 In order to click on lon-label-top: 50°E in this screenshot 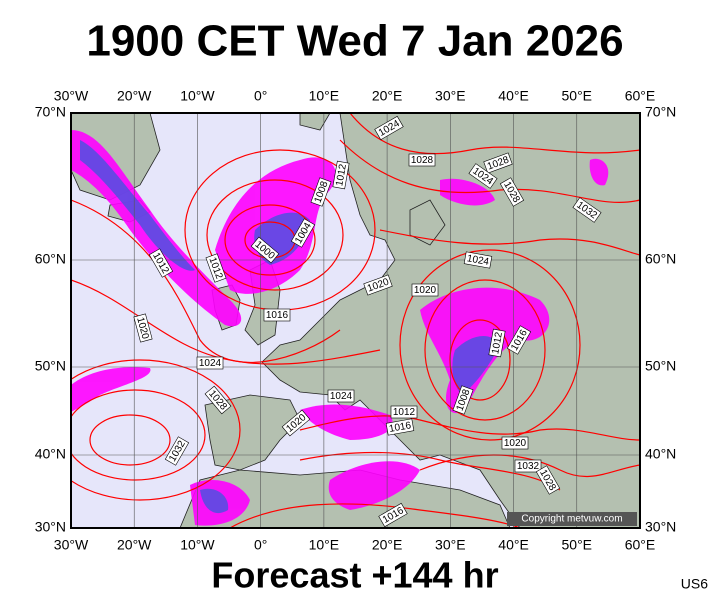, I will do `click(577, 96)`.